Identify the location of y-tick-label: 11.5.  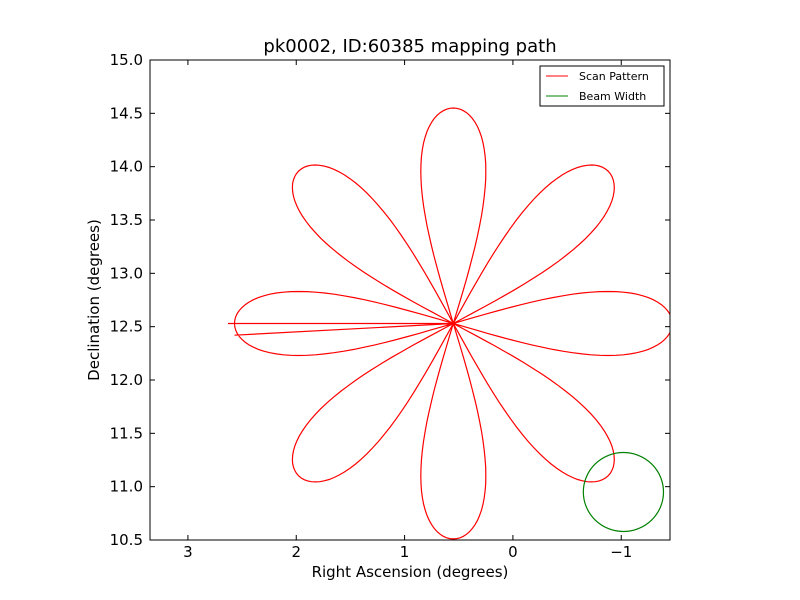
(126, 433).